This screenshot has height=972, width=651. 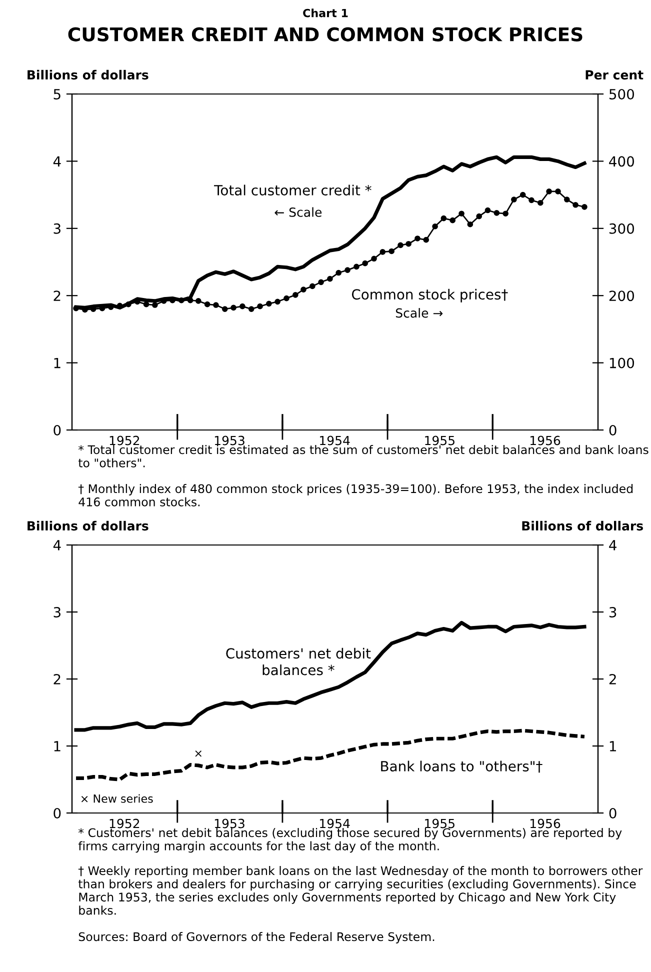 What do you see at coordinates (621, 296) in the screenshot?
I see `y2-tick-label: 200` at bounding box center [621, 296].